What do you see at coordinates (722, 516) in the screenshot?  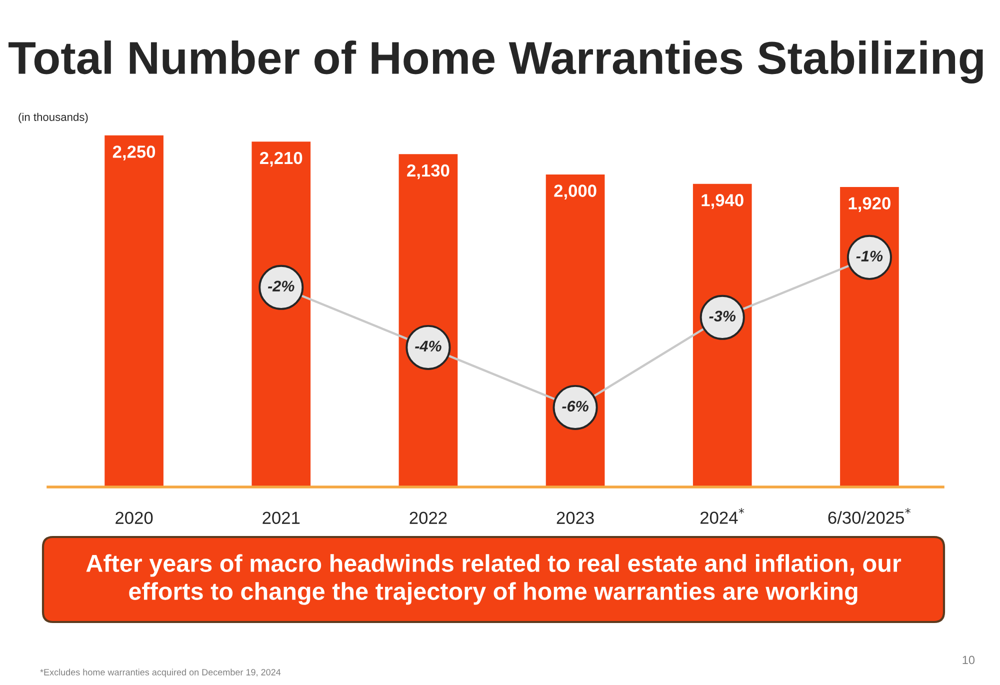 I see `x-tick-label: 2024$^{*}$` at bounding box center [722, 516].